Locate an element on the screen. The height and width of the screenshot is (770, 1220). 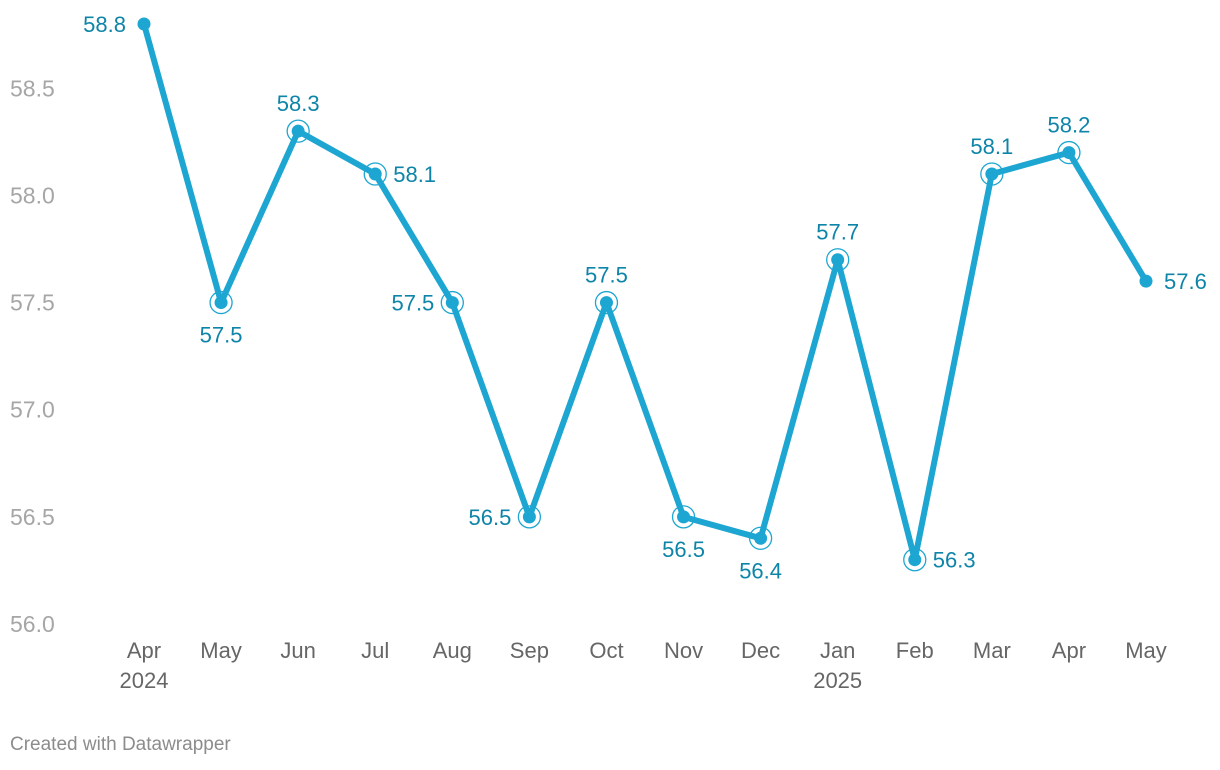
x-tick-label: Sep is located at coordinates (529, 650).